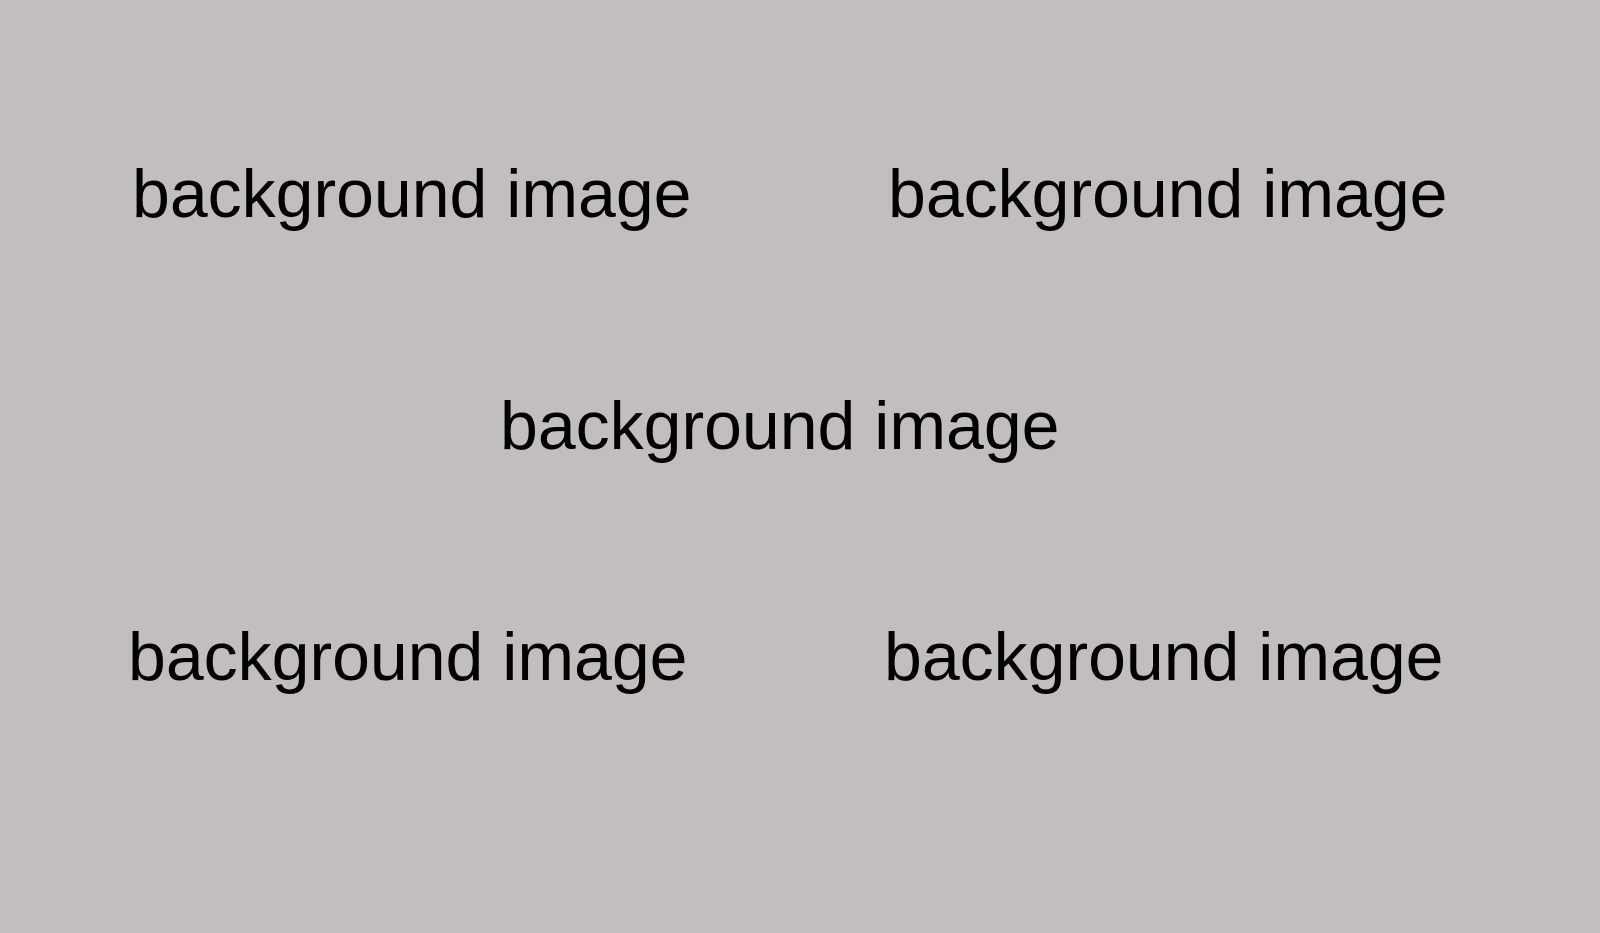 The image size is (1600, 933). Describe the element at coordinates (412, 194) in the screenshot. I see `background-label-top-left: background image` at that location.